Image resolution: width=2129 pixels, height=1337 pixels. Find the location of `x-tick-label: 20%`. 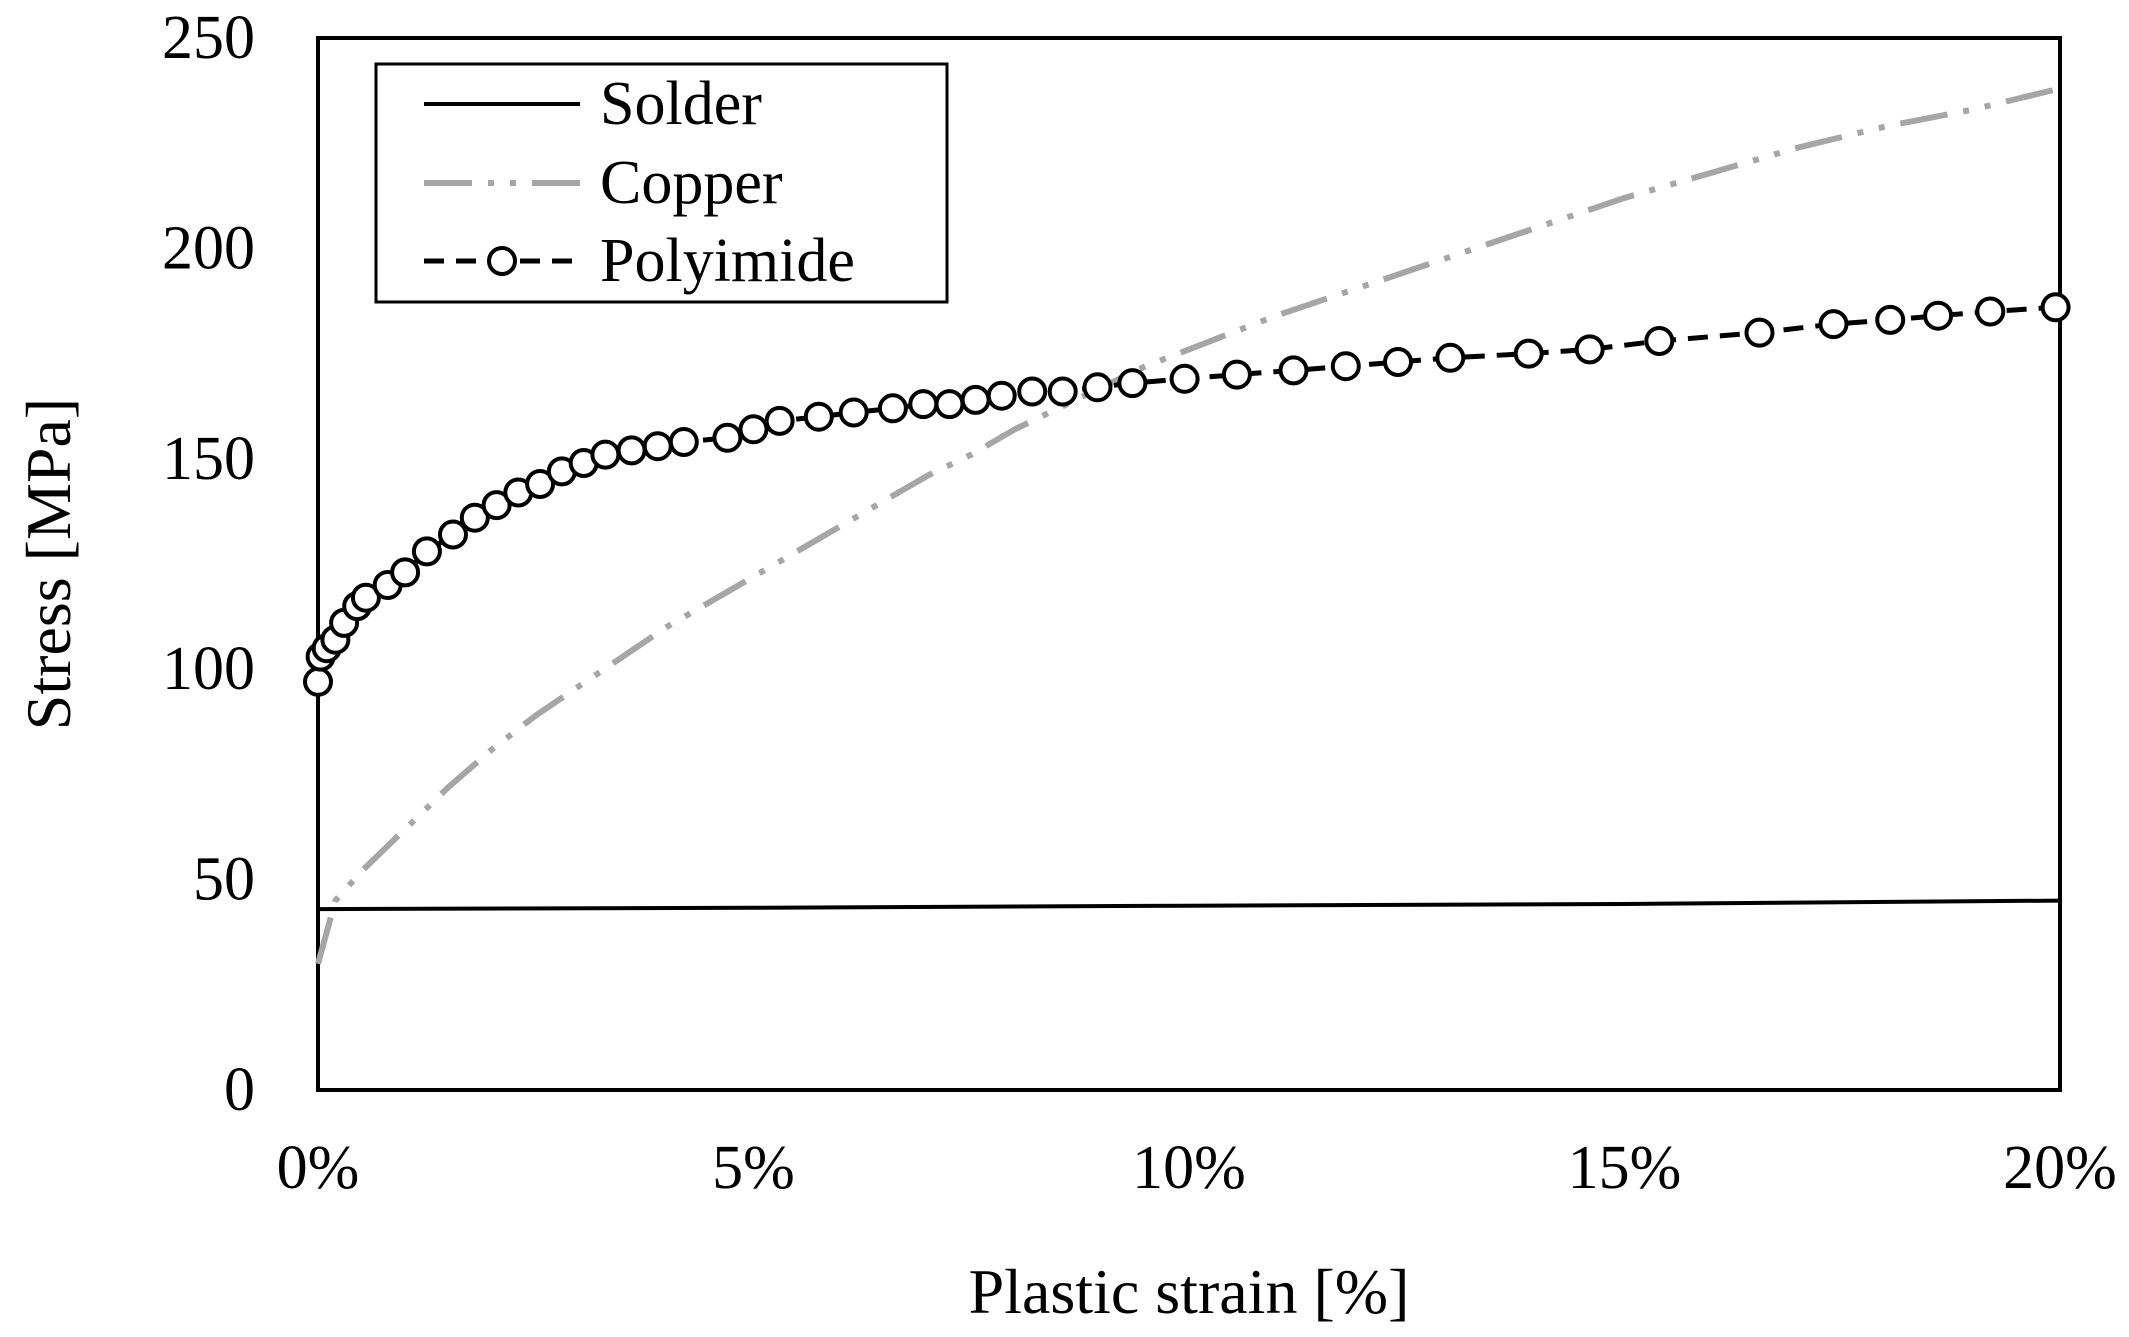

x-tick-label: 20% is located at coordinates (2060, 1168).